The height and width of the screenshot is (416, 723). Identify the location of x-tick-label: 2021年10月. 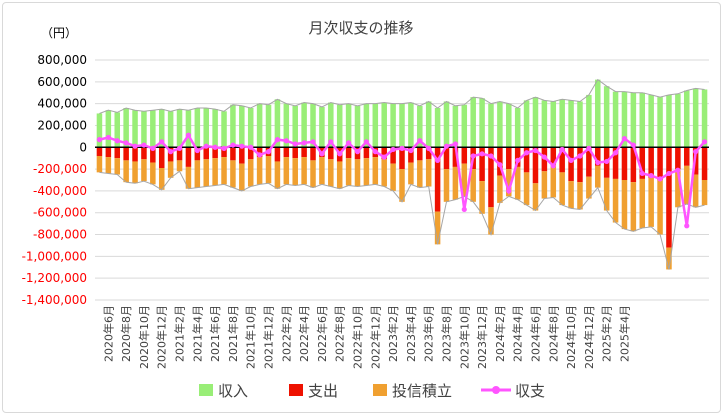
(251, 337).